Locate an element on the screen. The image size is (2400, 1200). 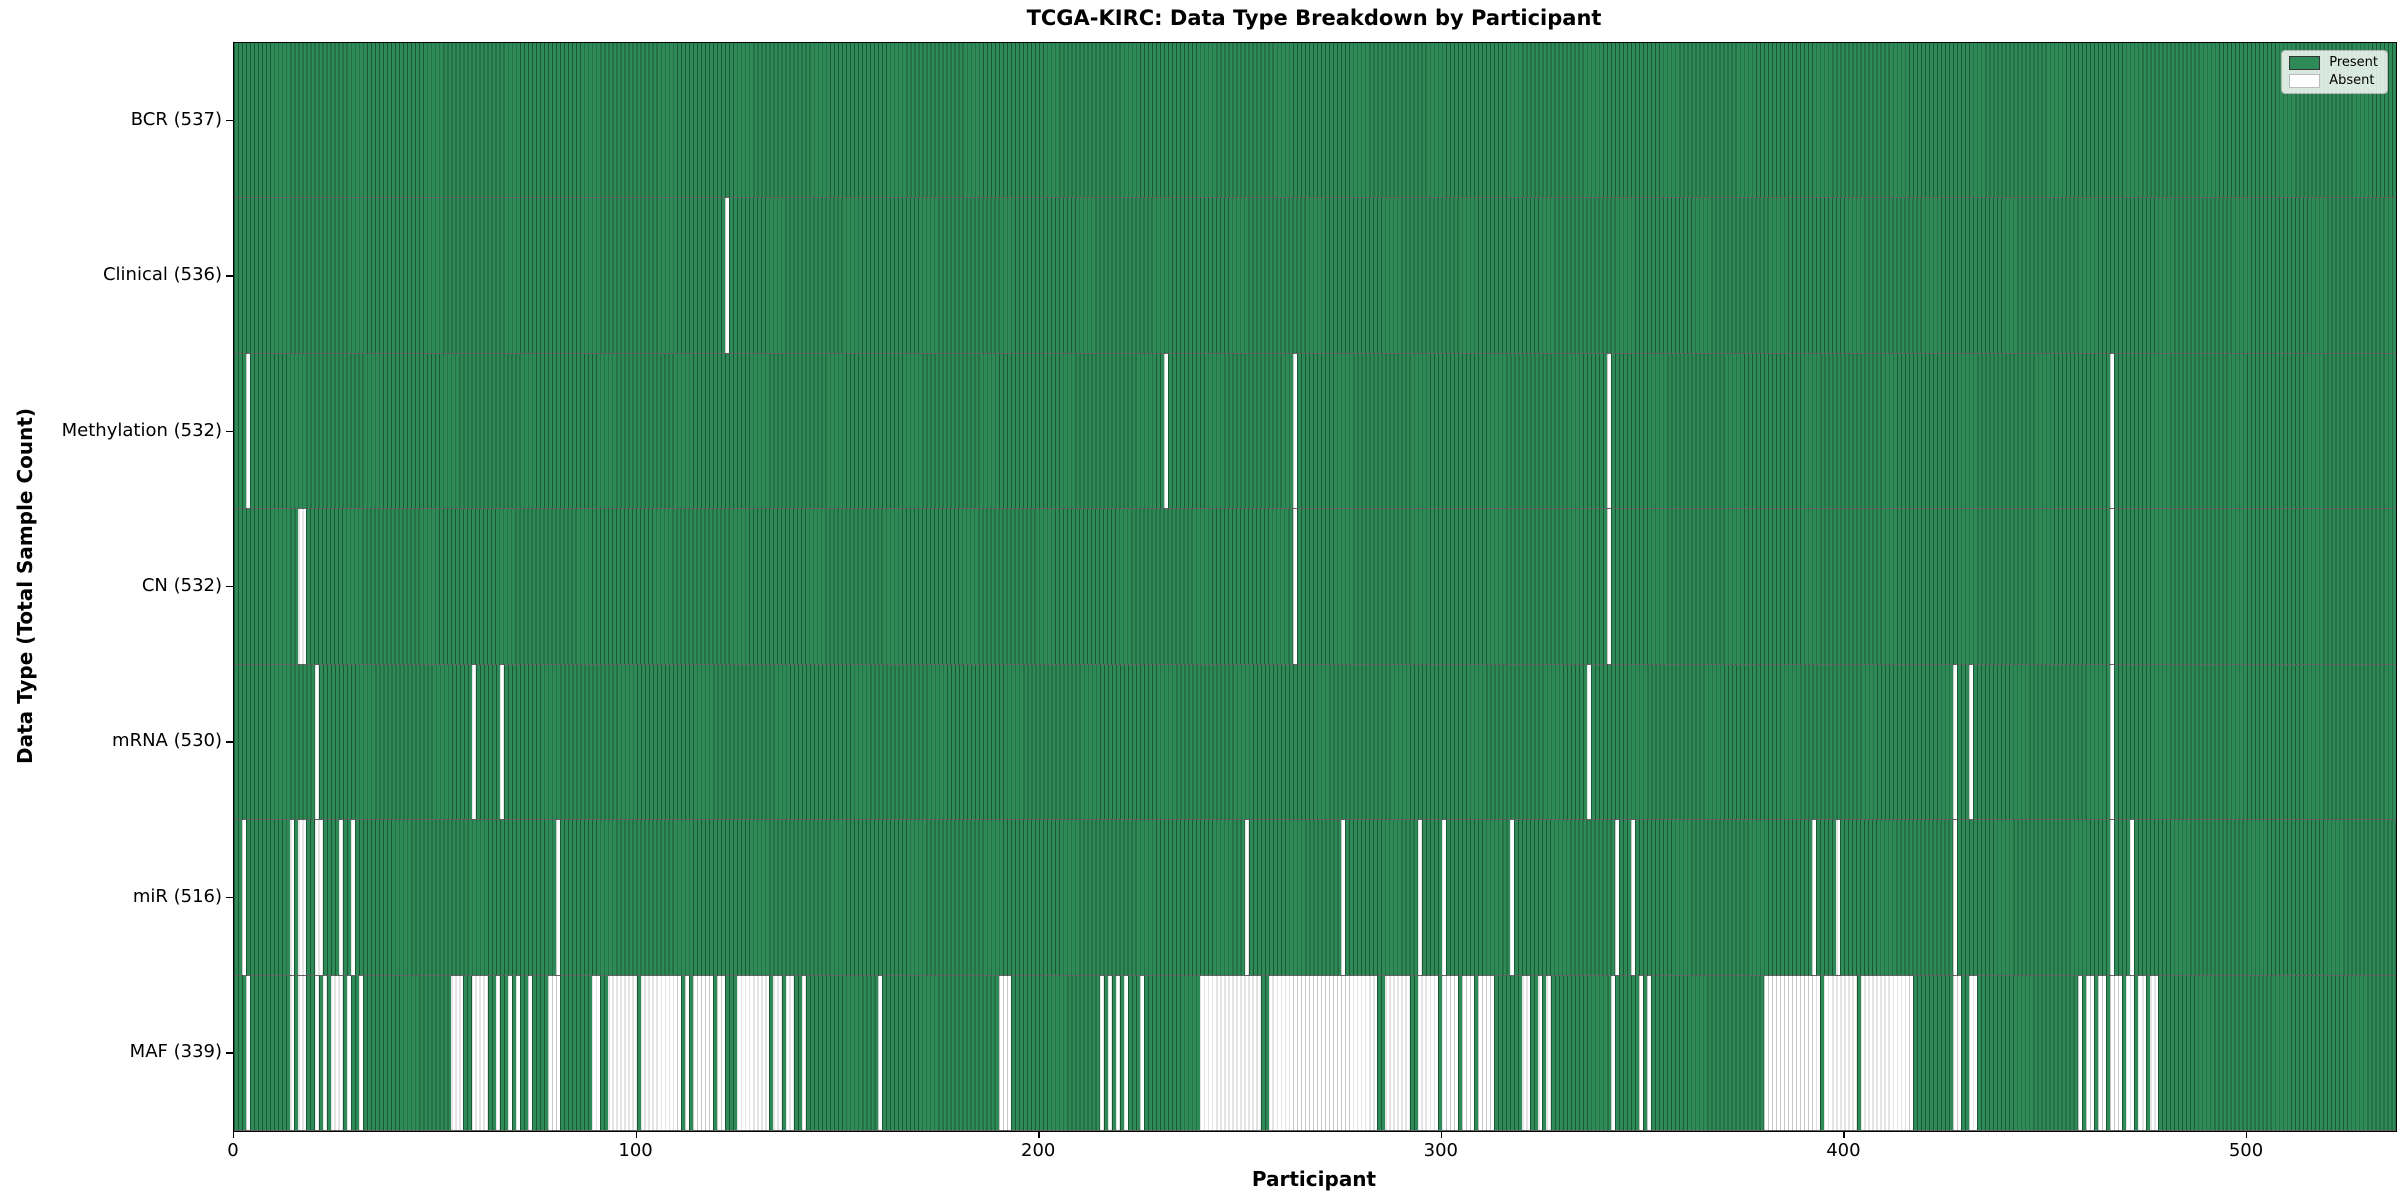
present-swatch-icon is located at coordinates (2305, 63).